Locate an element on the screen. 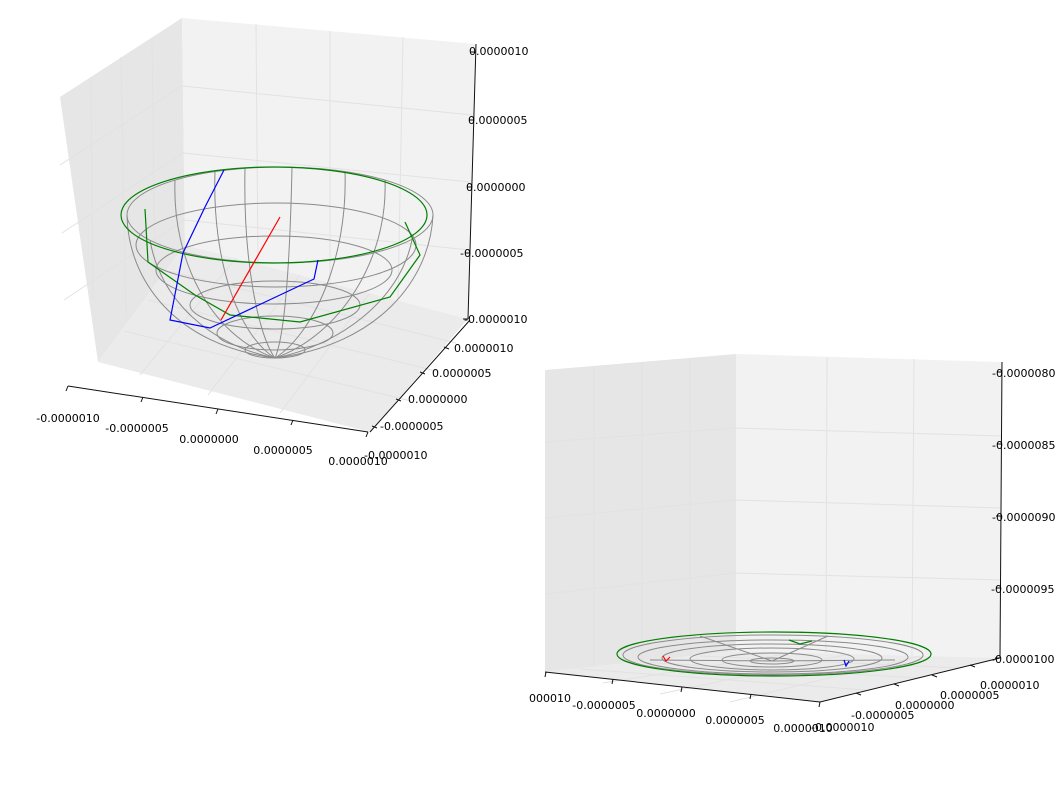 The image size is (1058, 794). right-series-green is located at coordinates (774, 654).